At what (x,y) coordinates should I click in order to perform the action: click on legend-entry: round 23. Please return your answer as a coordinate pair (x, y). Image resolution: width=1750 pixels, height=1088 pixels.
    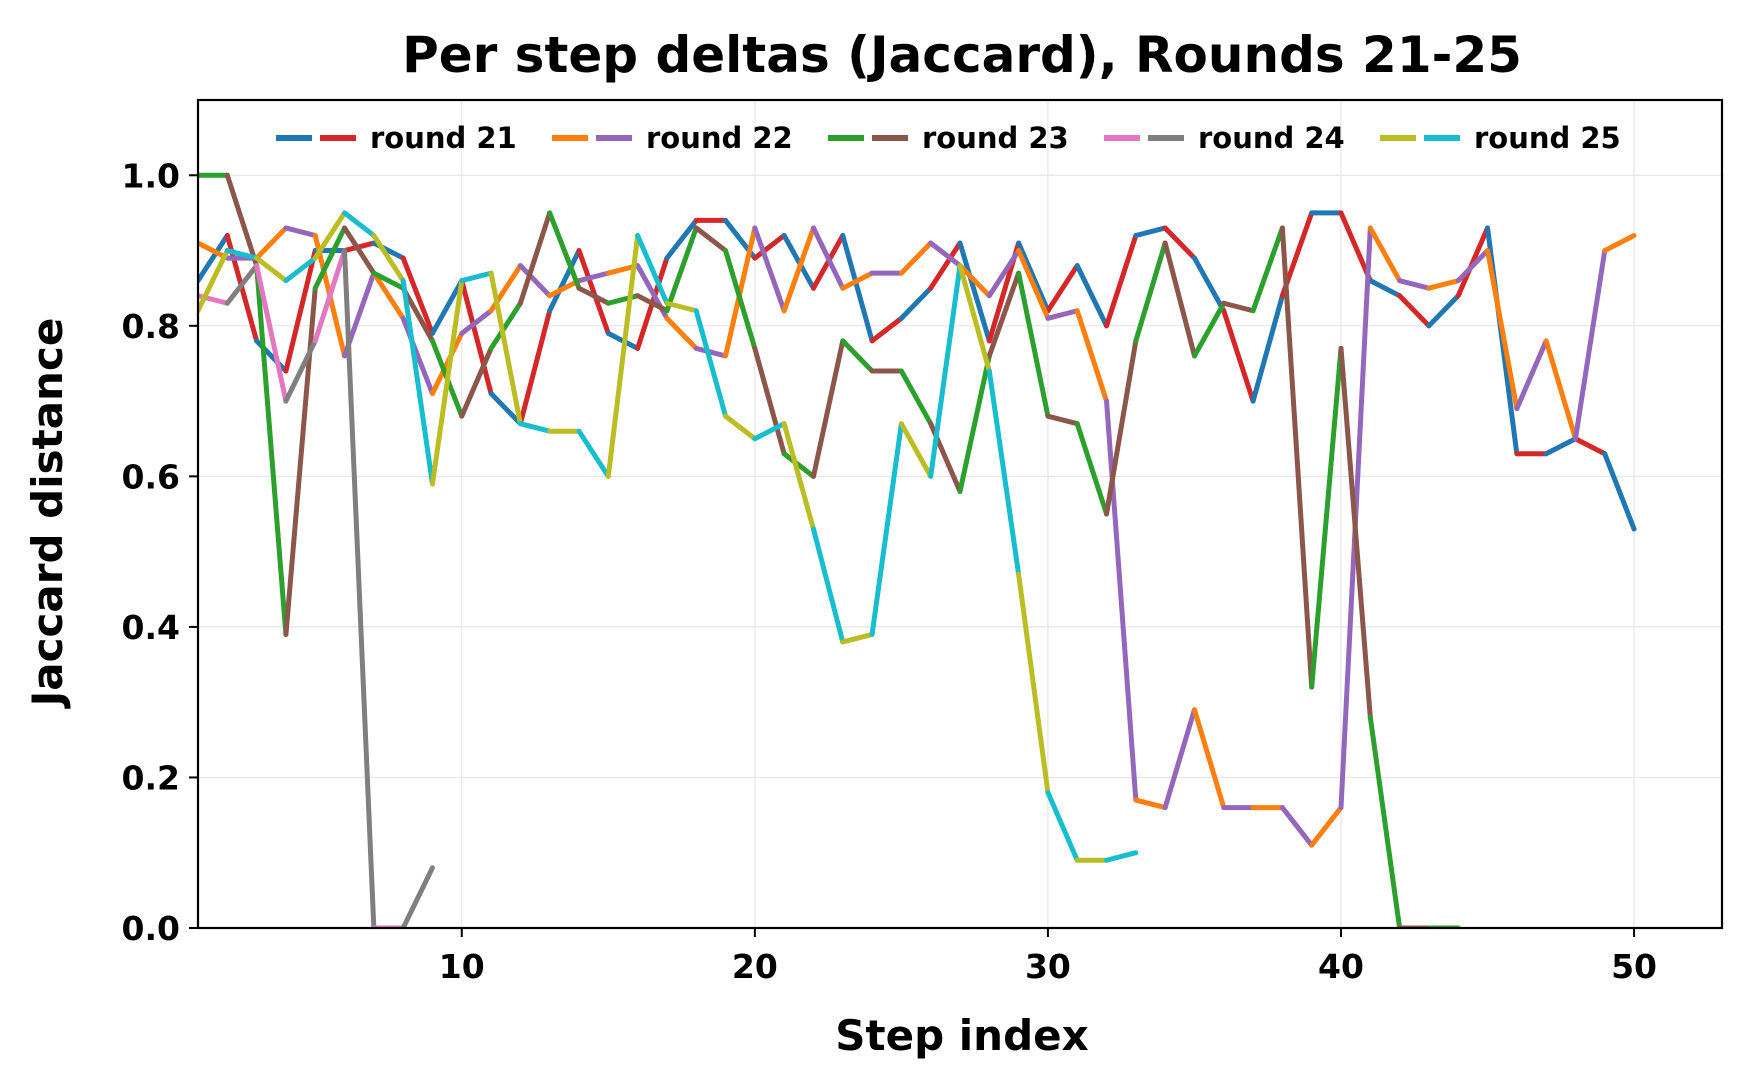
    Looking at the image, I should click on (948, 138).